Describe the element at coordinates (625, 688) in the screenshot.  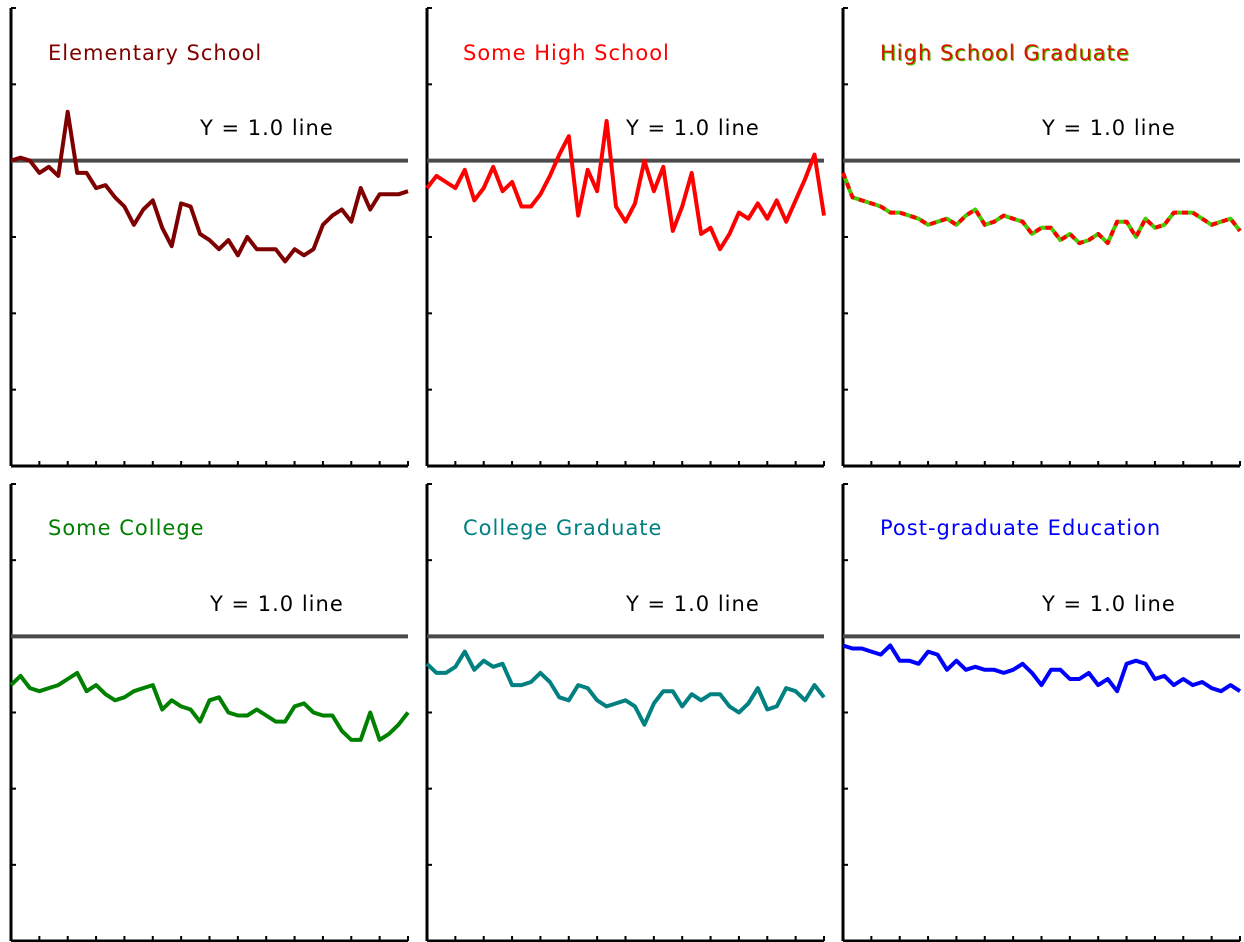
I see `series-line` at that location.